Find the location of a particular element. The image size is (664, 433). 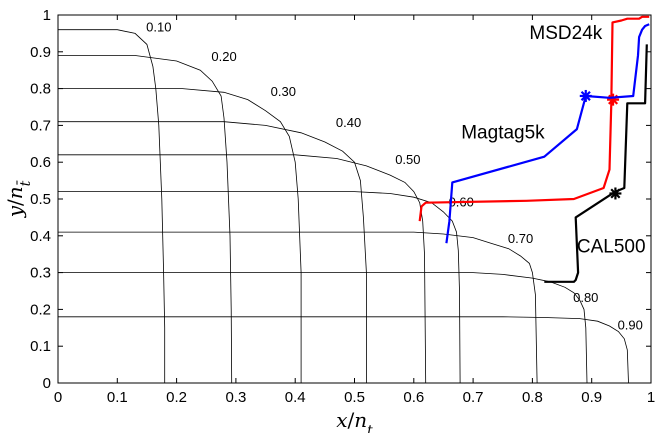

x-tick-label: 0.6 is located at coordinates (413, 397).